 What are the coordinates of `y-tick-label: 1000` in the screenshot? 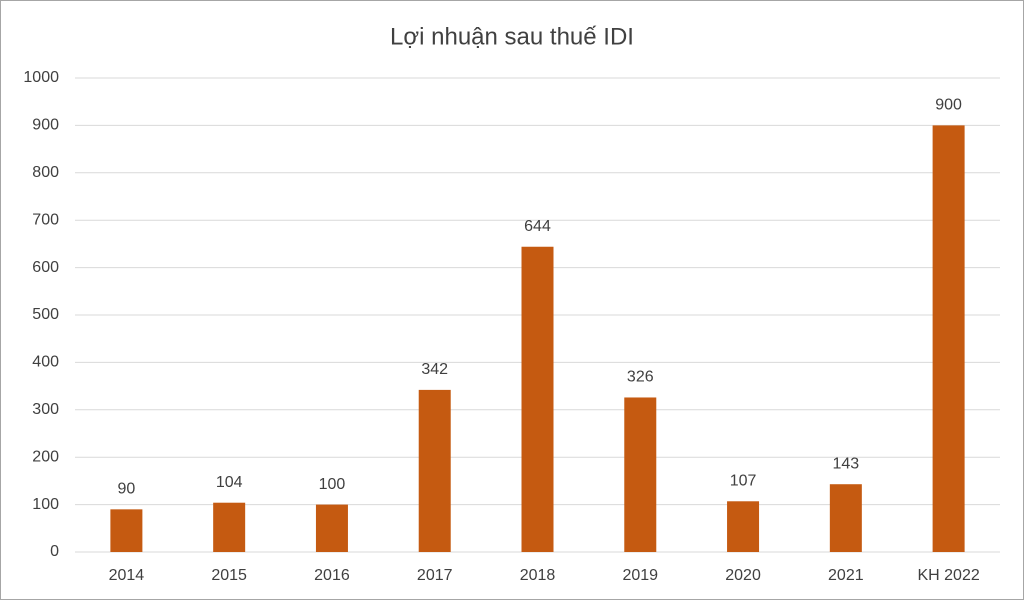 It's located at (41, 77).